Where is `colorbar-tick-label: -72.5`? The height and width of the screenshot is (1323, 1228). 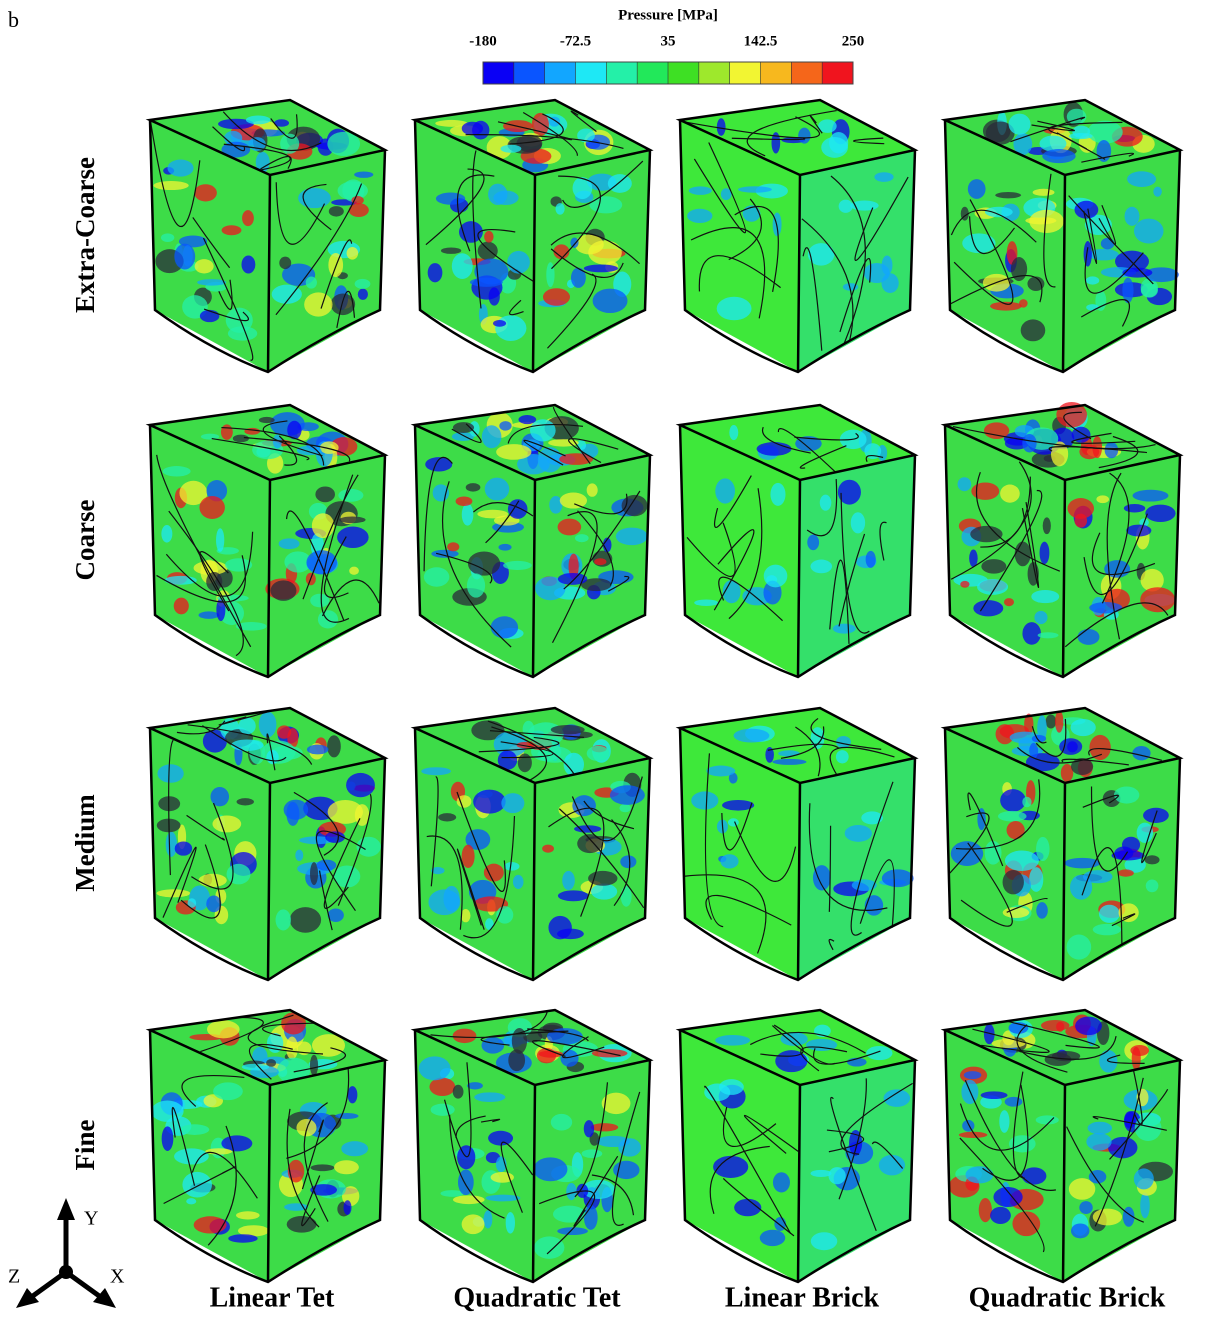
colorbar-tick-label: -72.5 is located at coordinates (575, 41).